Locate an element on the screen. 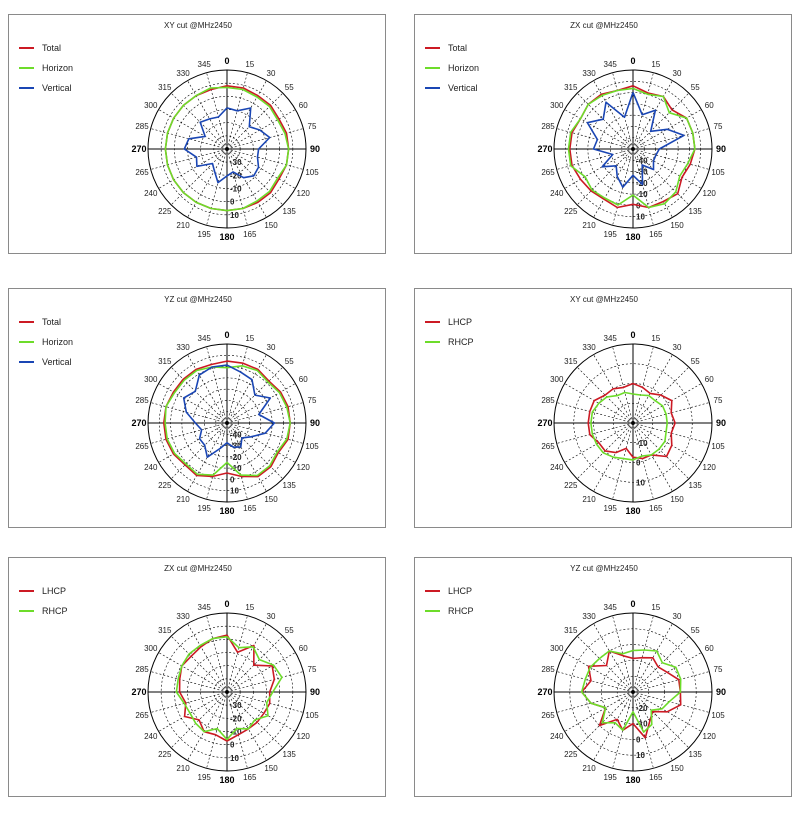  angle-label: 150 is located at coordinates (271, 499).